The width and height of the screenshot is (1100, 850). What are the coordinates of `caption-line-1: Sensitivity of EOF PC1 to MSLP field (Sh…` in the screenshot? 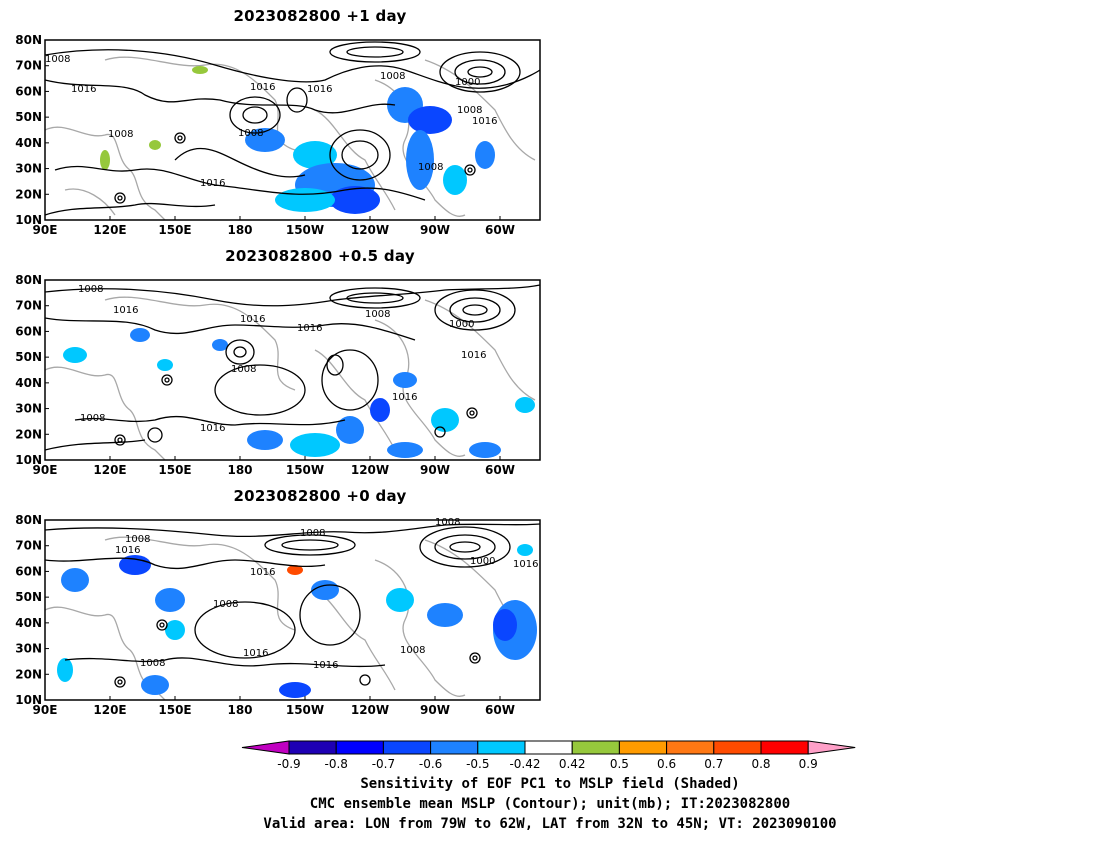 It's located at (550, 784).